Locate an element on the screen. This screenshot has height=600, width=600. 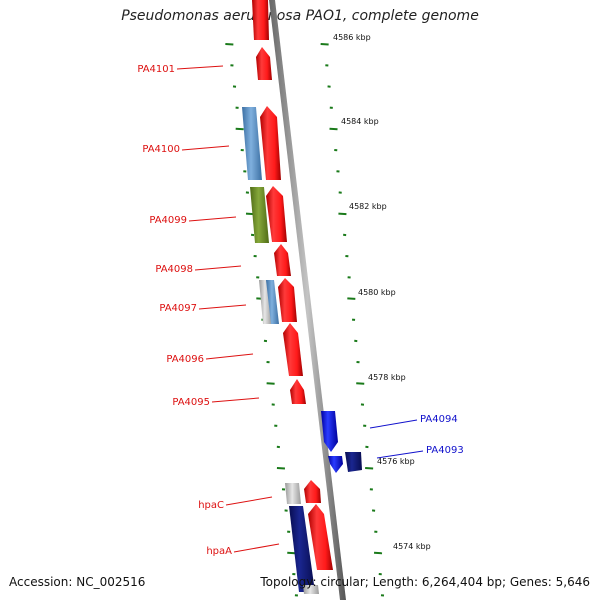
gene-hpaa is located at coordinates (320, 537).